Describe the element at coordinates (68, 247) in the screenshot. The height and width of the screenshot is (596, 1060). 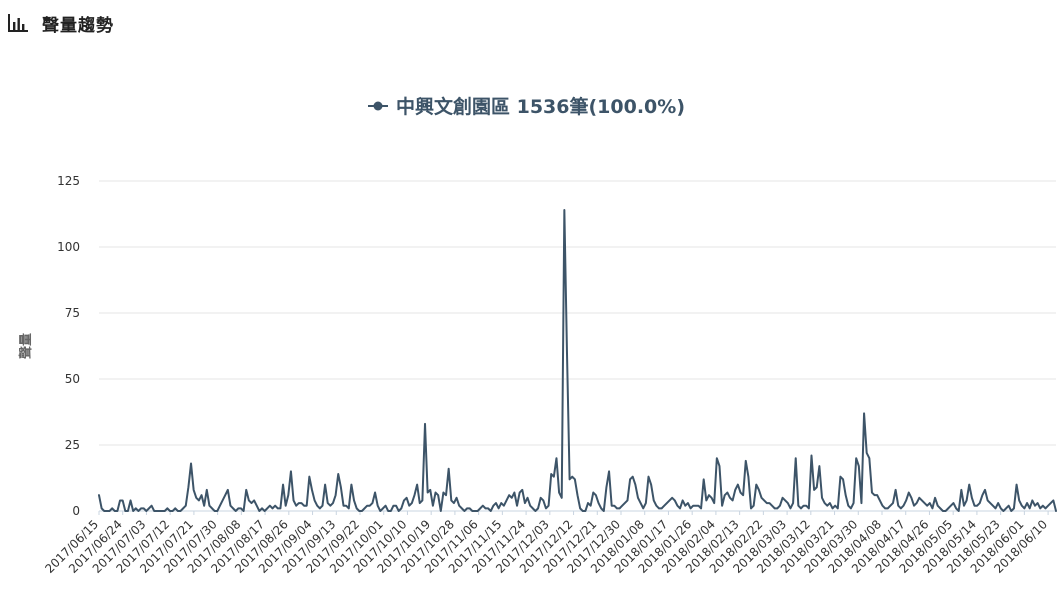
I see `y-tick-label: 100` at that location.